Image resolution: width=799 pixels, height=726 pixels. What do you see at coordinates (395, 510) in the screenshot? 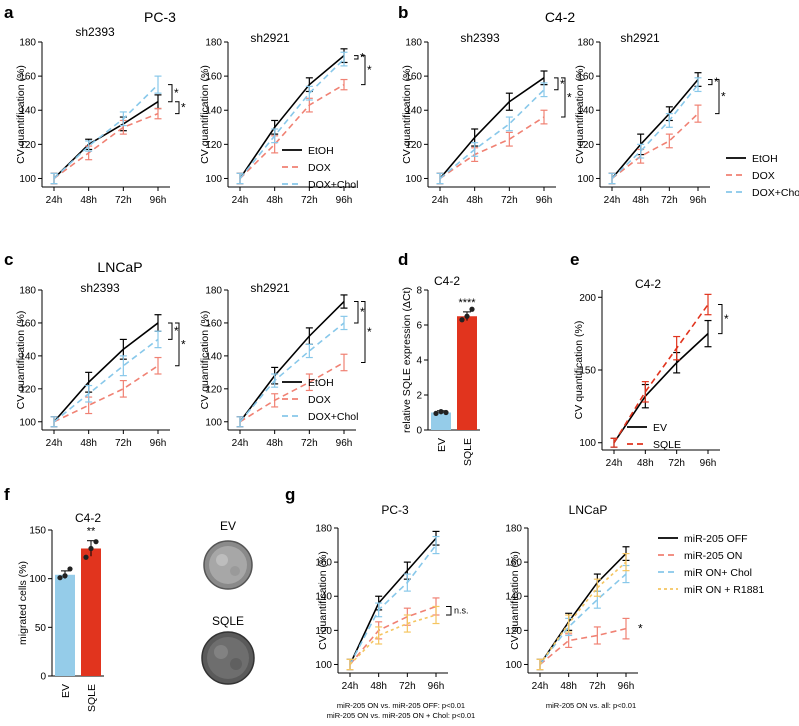
I see `g1-title: PC-3` at bounding box center [395, 510].